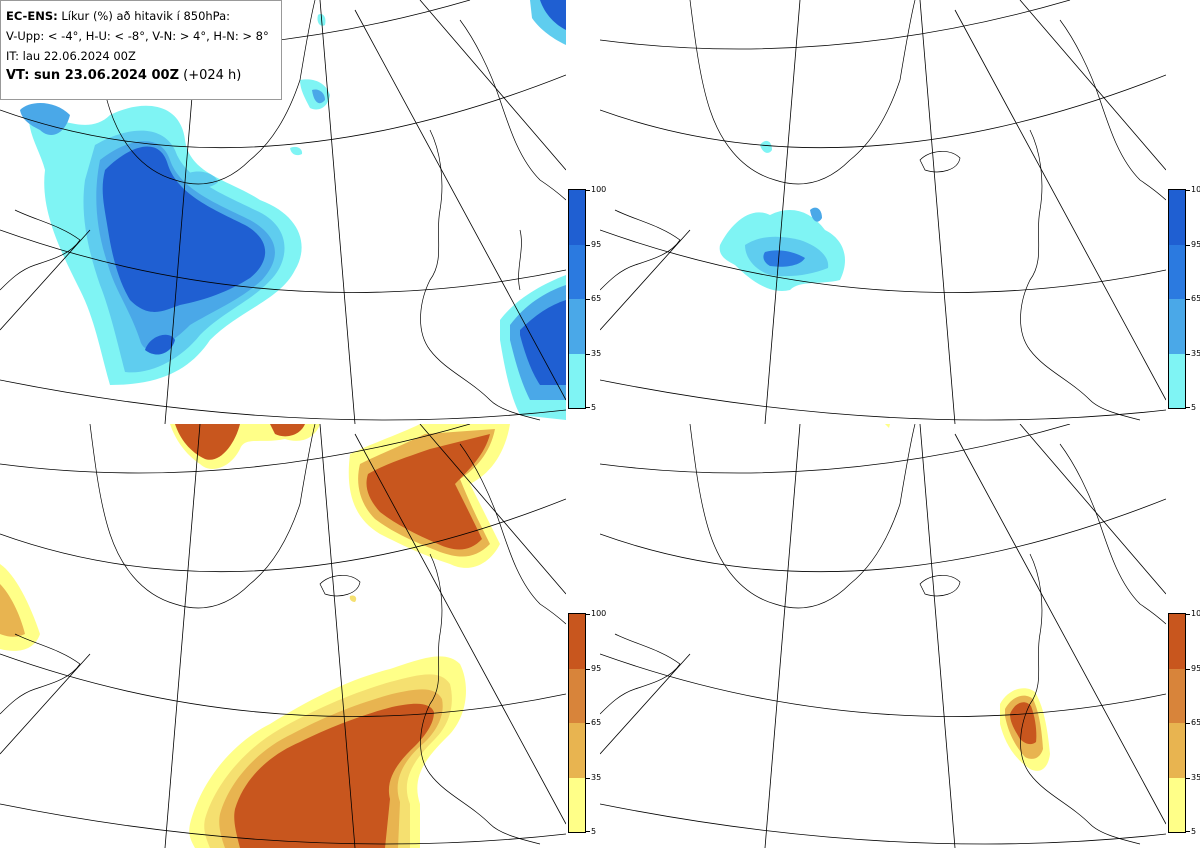  Describe the element at coordinates (92, 75) in the screenshot. I see `legend-valid-time: VT: sun 23.06.2024 00Z` at that location.